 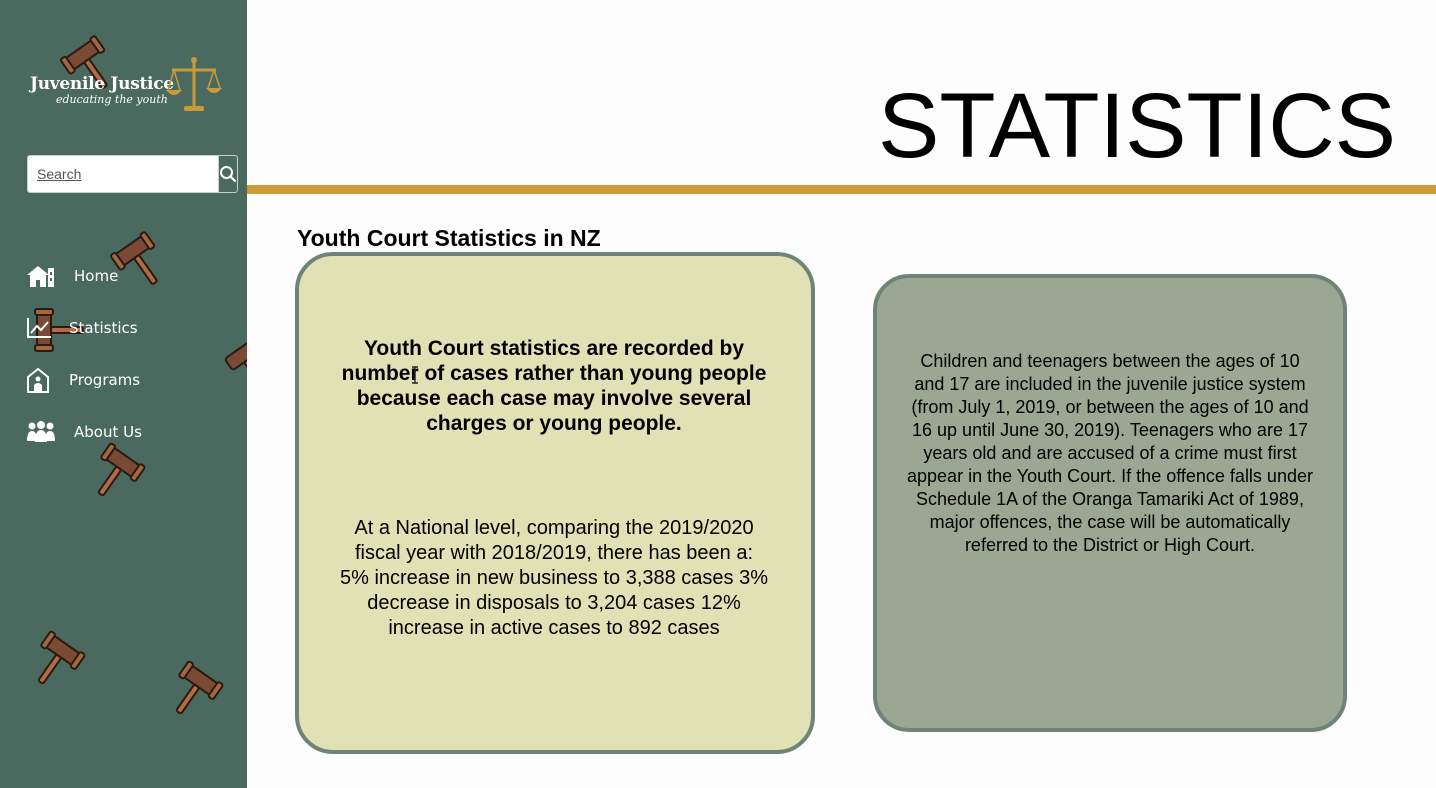 What do you see at coordinates (105, 380) in the screenshot?
I see `nav-item-label: Programs` at bounding box center [105, 380].